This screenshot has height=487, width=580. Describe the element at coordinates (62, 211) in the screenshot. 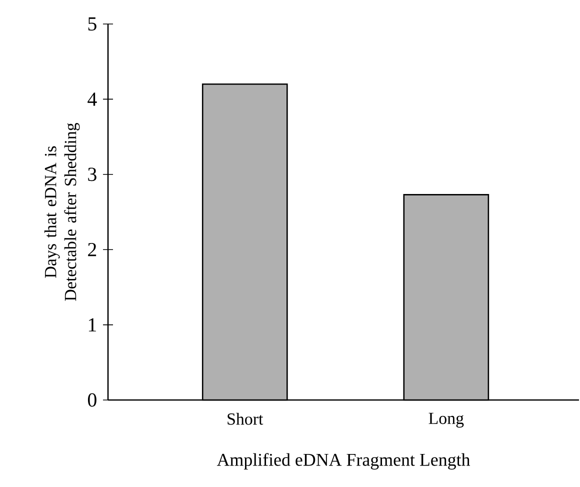

I see `y-axis-title: Days that eDNA is Detectable after Shedding` at that location.